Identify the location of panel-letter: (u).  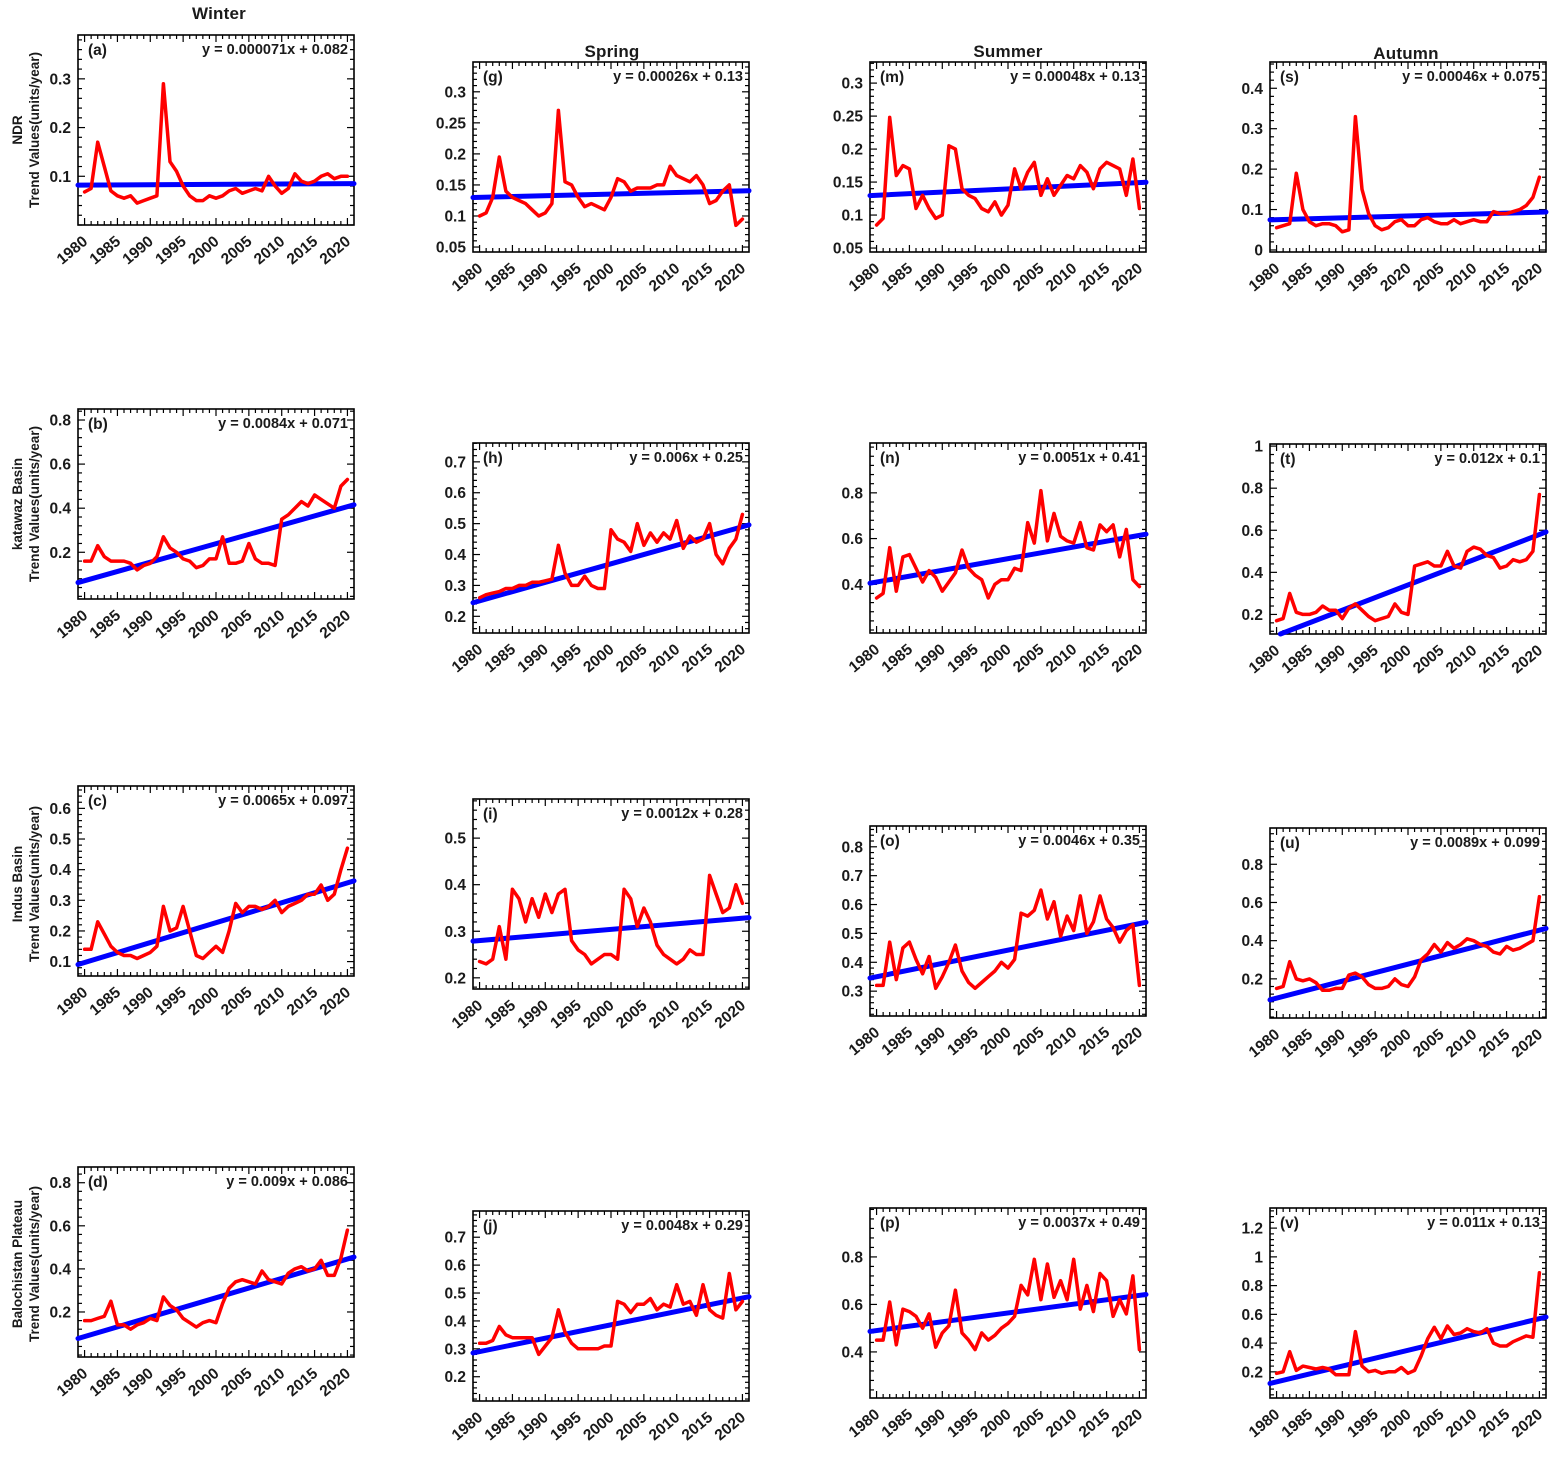
(1290, 843).